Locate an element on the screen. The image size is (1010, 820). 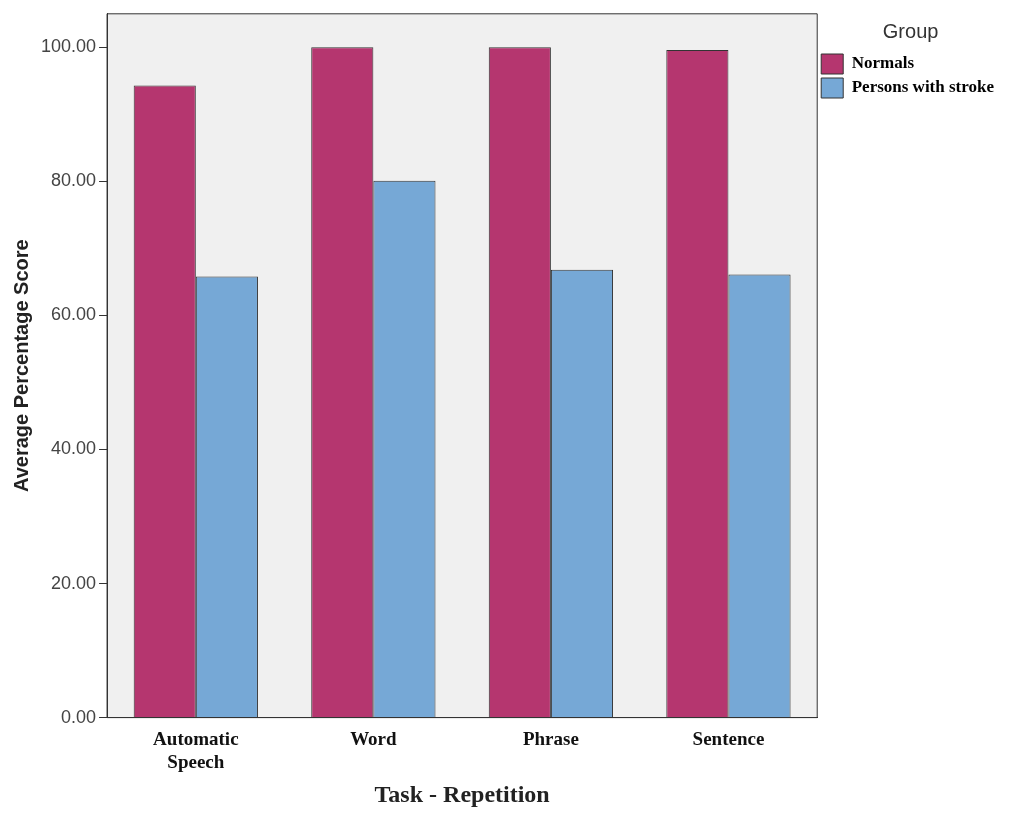
y-tick-label: 80.00 is located at coordinates (74, 180).